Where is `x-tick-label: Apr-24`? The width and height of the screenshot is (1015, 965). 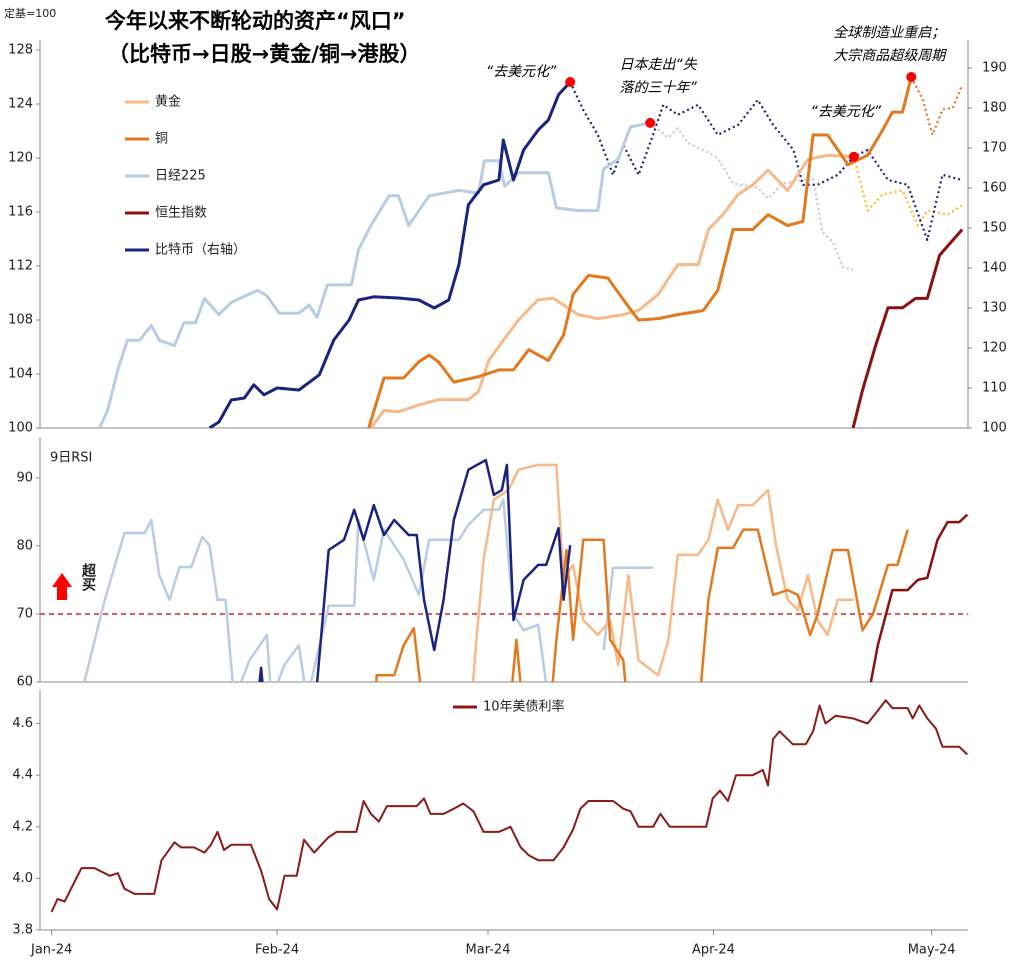 x-tick-label: Apr-24 is located at coordinates (713, 950).